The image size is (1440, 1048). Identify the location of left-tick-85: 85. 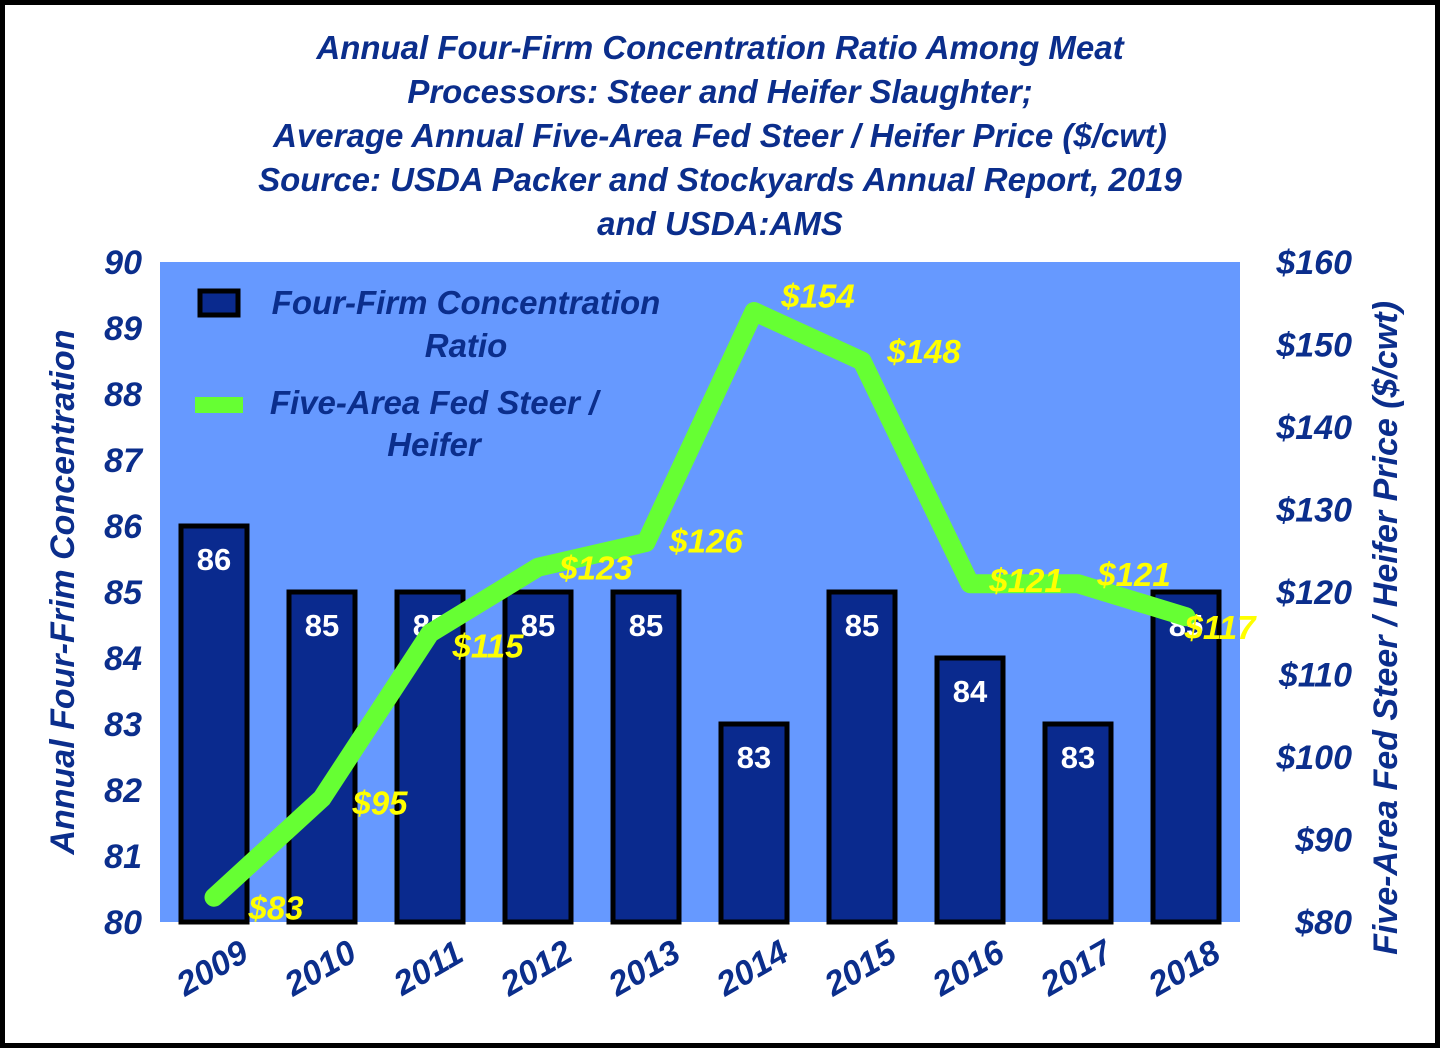
(123, 593).